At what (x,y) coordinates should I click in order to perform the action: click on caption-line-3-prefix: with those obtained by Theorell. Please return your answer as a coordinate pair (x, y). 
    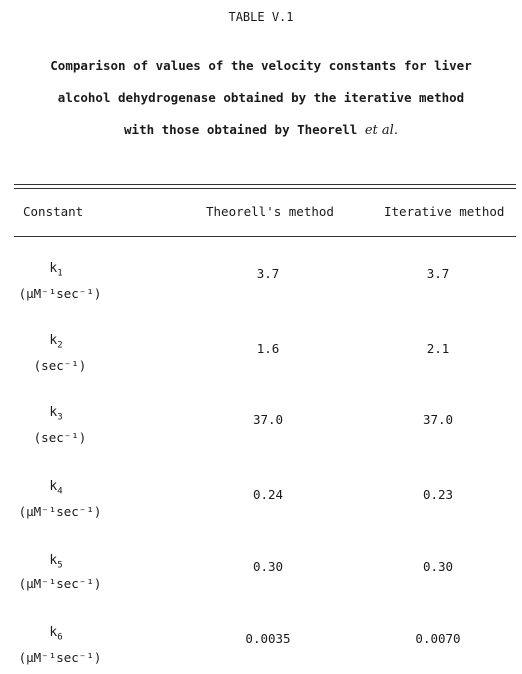
    Looking at the image, I should click on (244, 129).